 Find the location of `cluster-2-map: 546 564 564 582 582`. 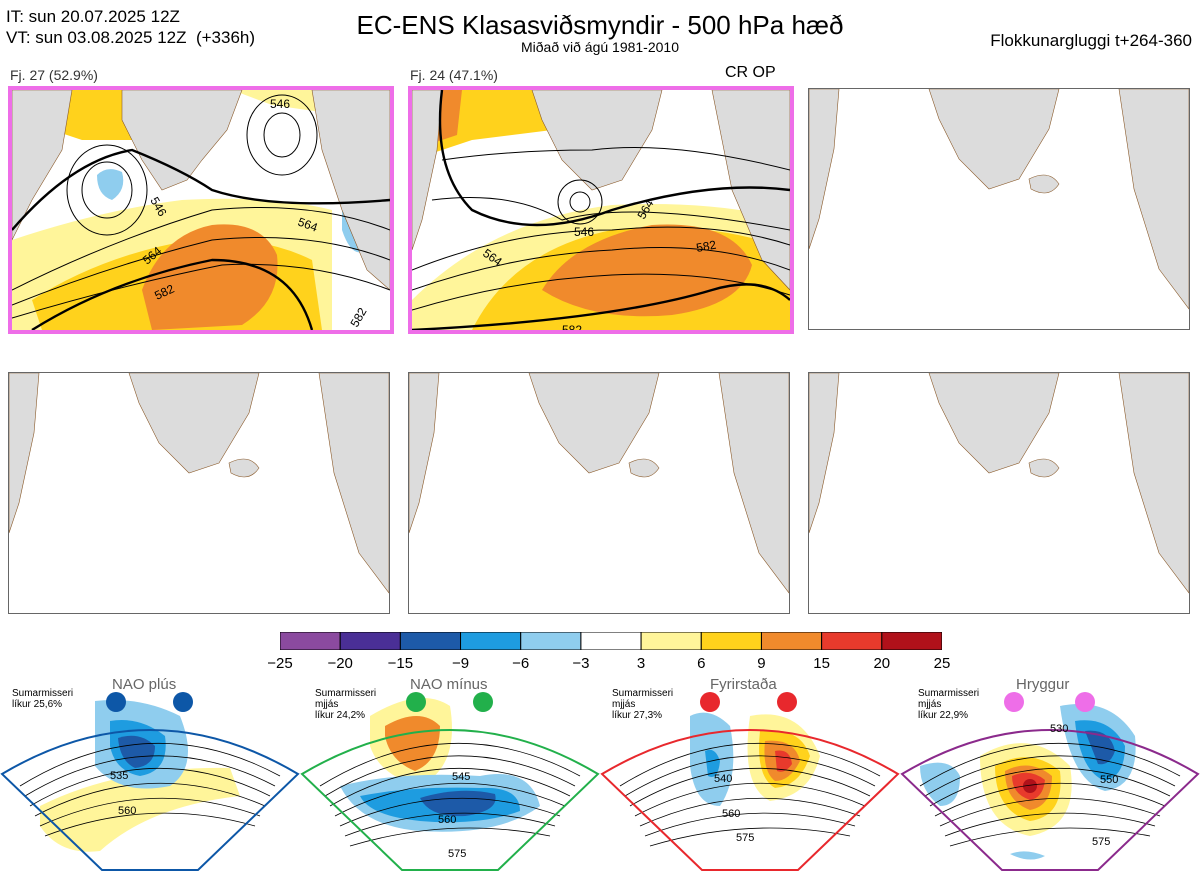

cluster-2-map: 546 564 564 582 582 is located at coordinates (601, 210).